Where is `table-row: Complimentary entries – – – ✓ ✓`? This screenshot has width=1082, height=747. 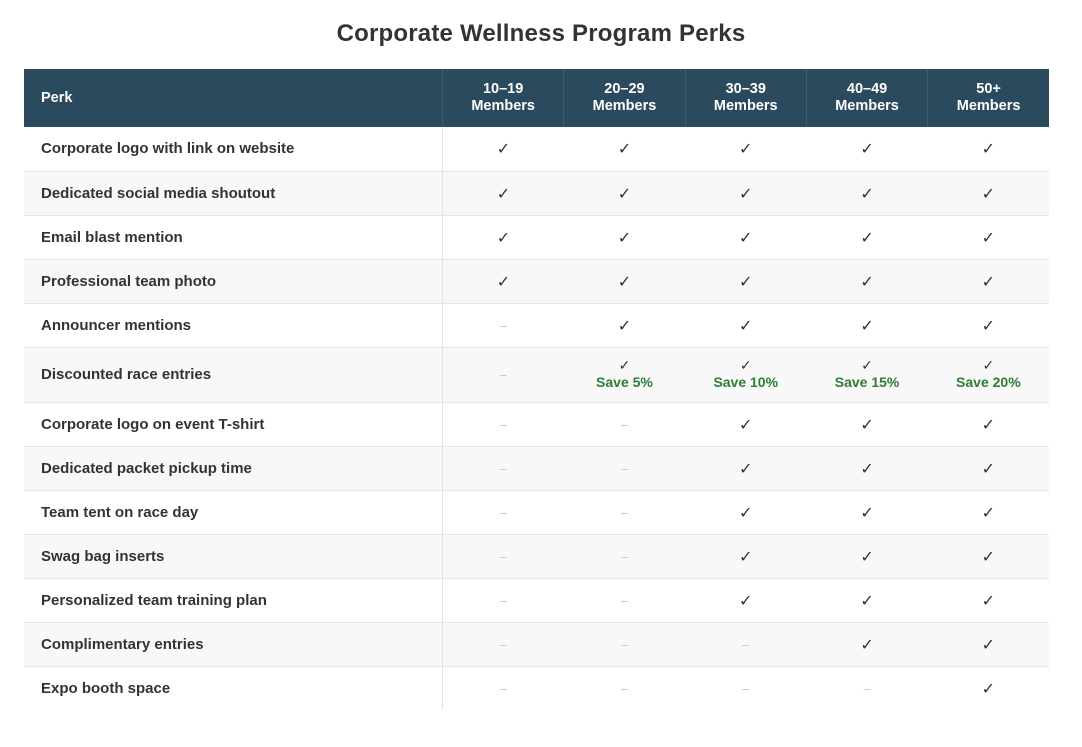
table-row: Complimentary entries – – – ✓ ✓ is located at coordinates (536, 644).